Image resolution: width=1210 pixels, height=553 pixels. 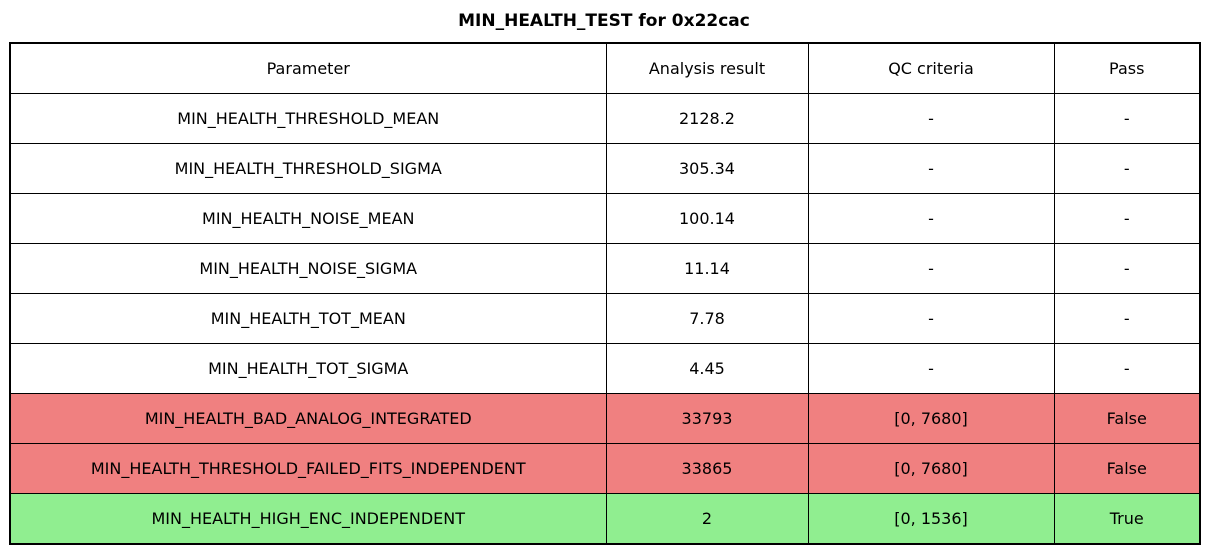 What do you see at coordinates (707, 68) in the screenshot?
I see `column-header-analysis-result: Analysis result` at bounding box center [707, 68].